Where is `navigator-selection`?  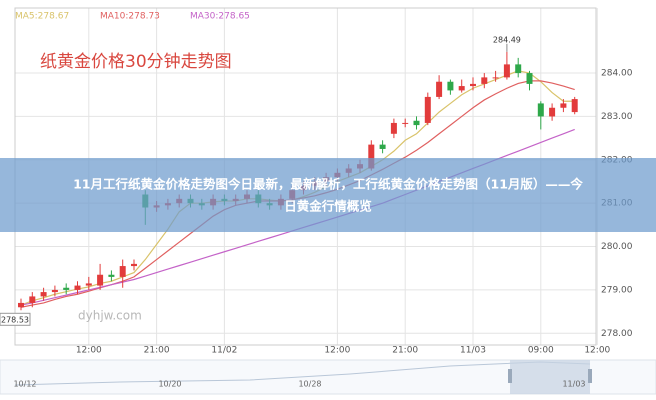
navigator-selection is located at coordinates (550, 377).